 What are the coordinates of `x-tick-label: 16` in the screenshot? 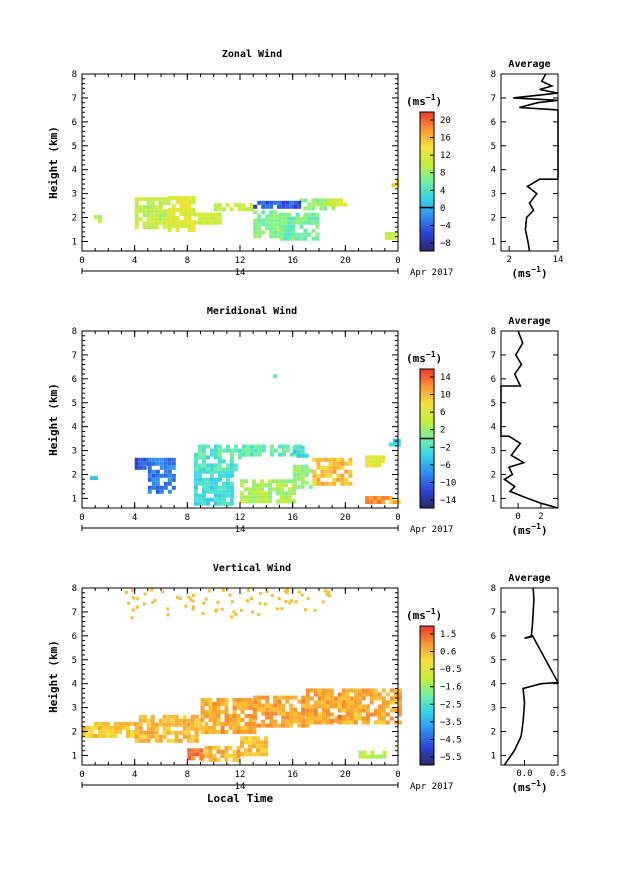 It's located at (292, 775).